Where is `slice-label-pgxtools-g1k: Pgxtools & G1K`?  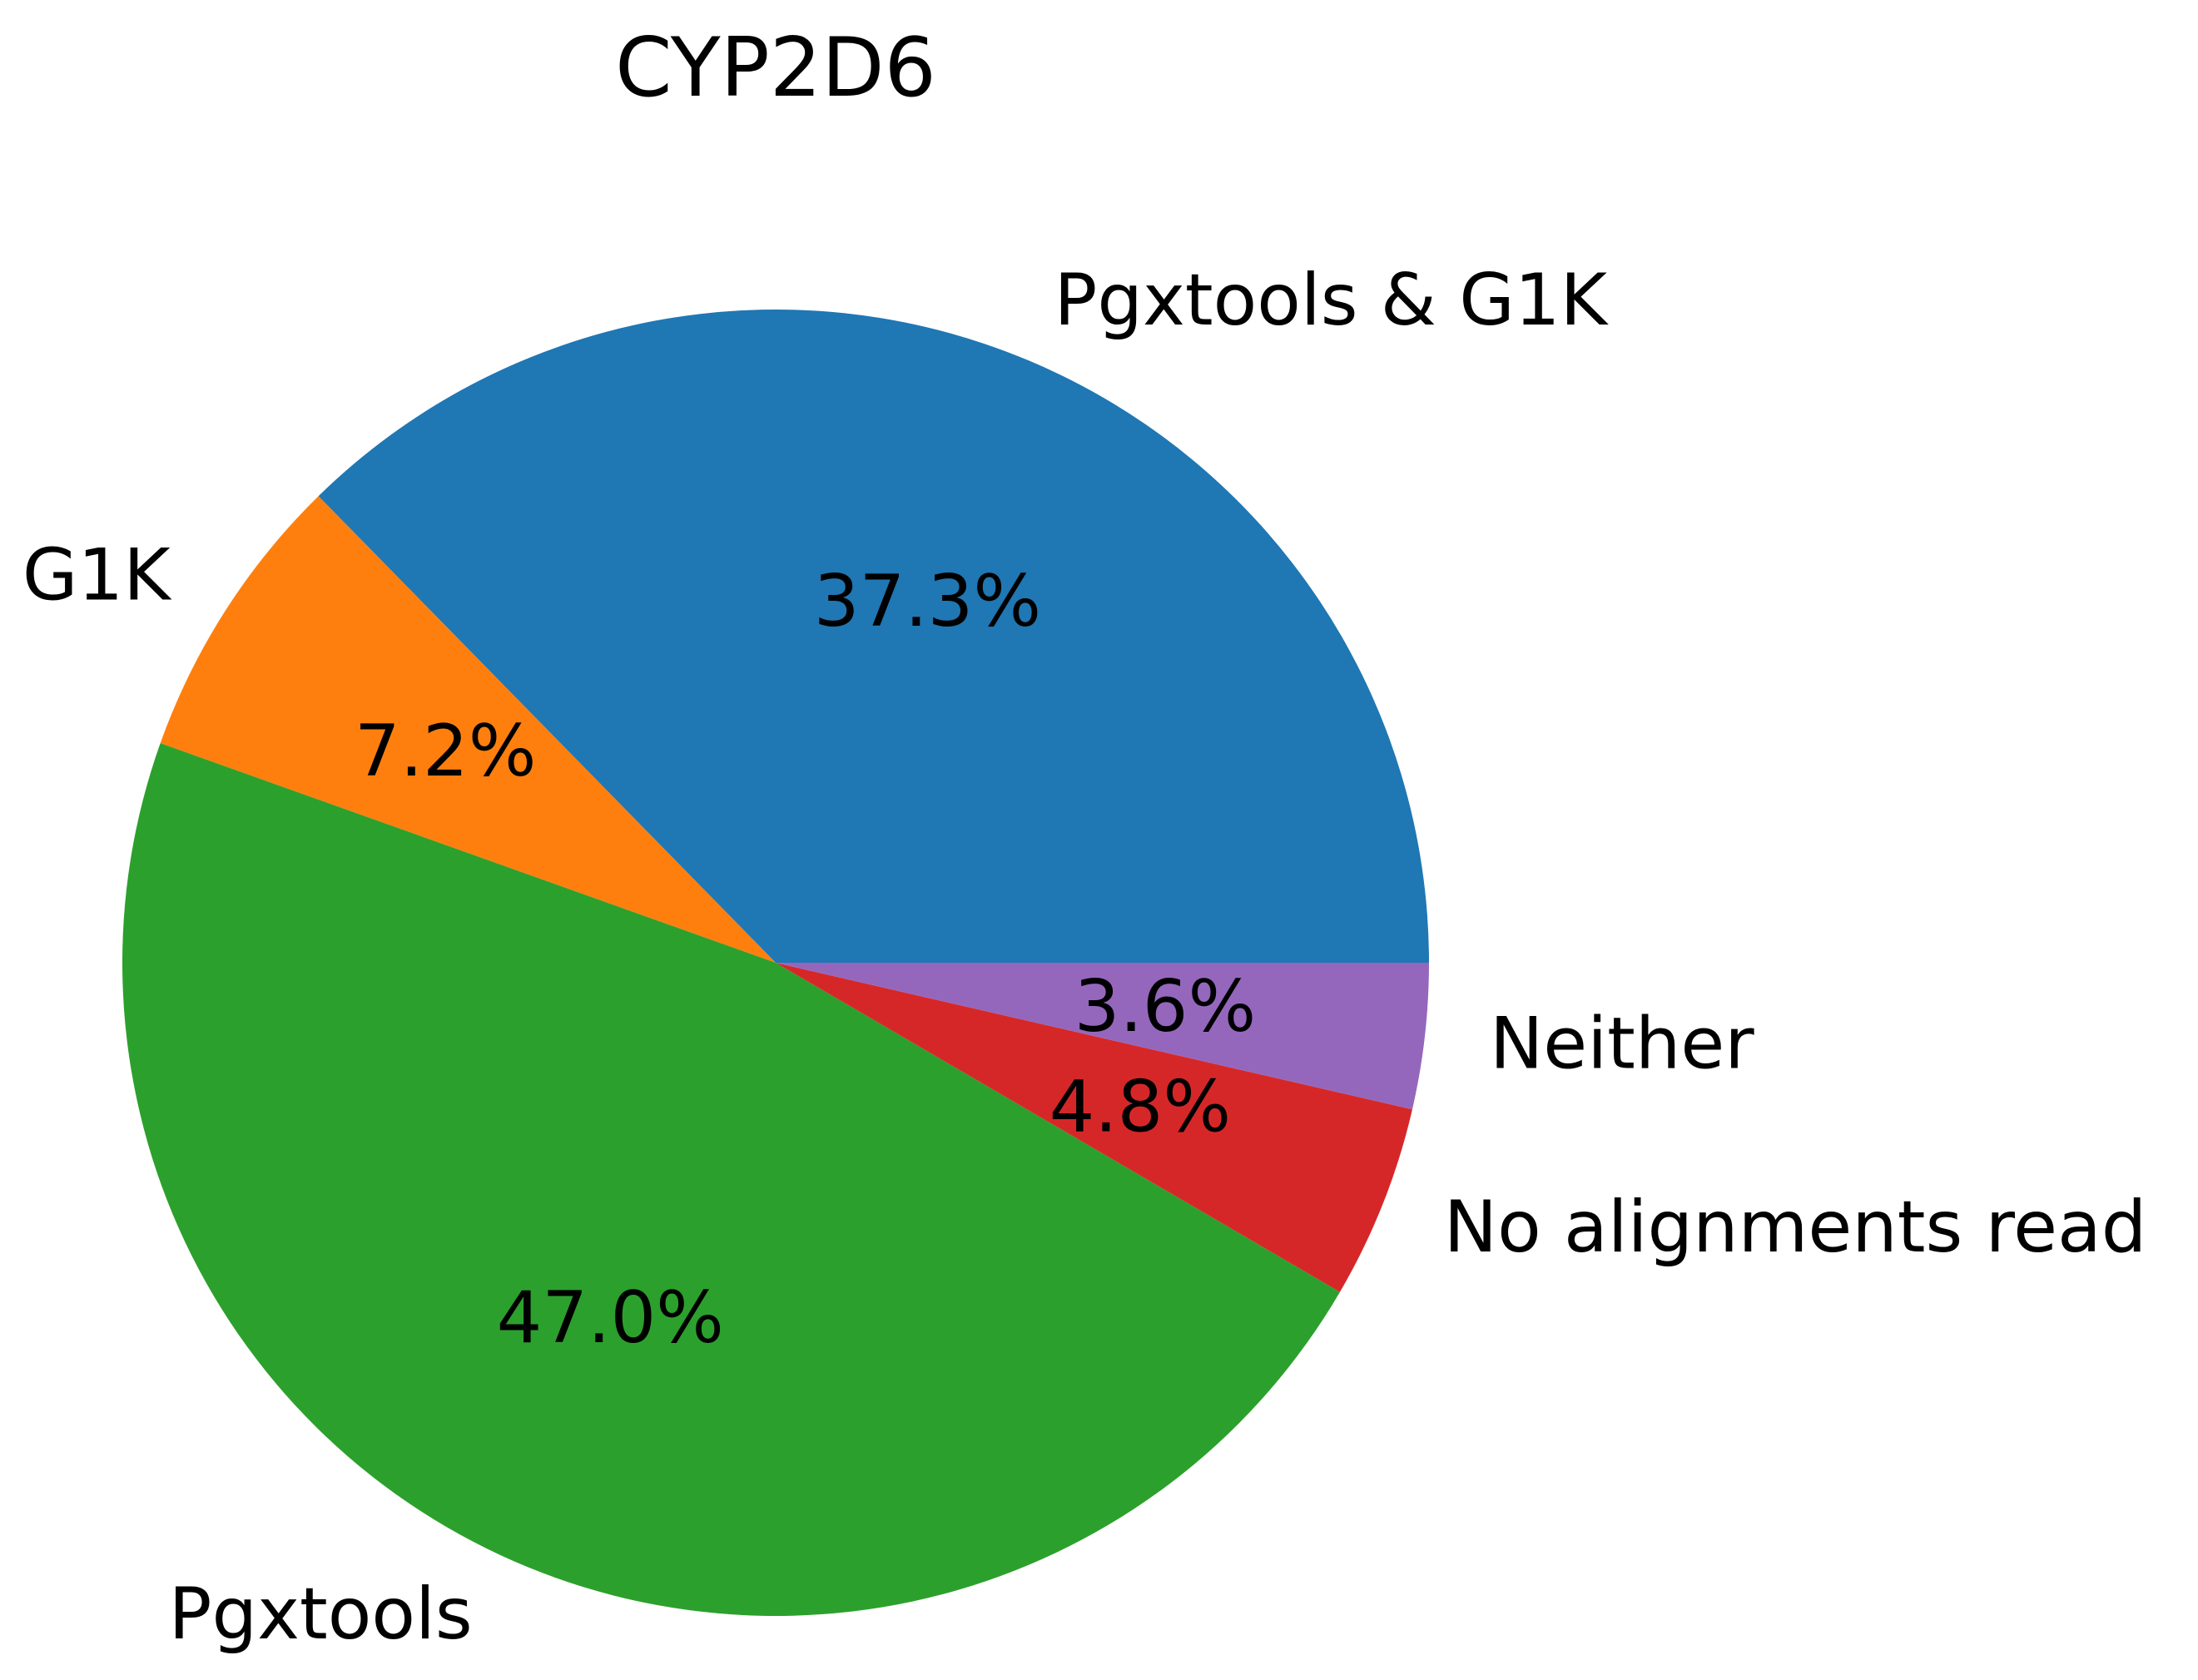
slice-label-pgxtools-g1k: Pgxtools & G1K is located at coordinates (1332, 300).